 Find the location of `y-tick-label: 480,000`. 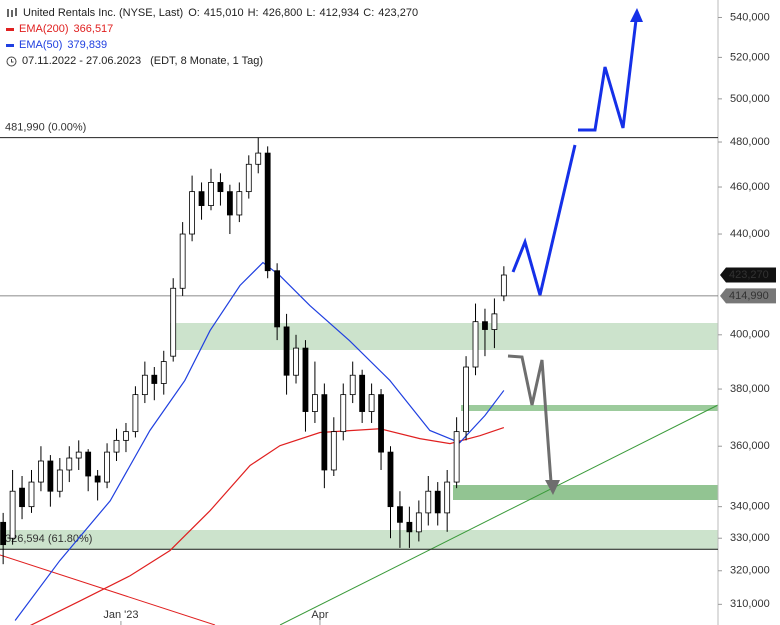

y-tick-label: 480,000 is located at coordinates (750, 142).